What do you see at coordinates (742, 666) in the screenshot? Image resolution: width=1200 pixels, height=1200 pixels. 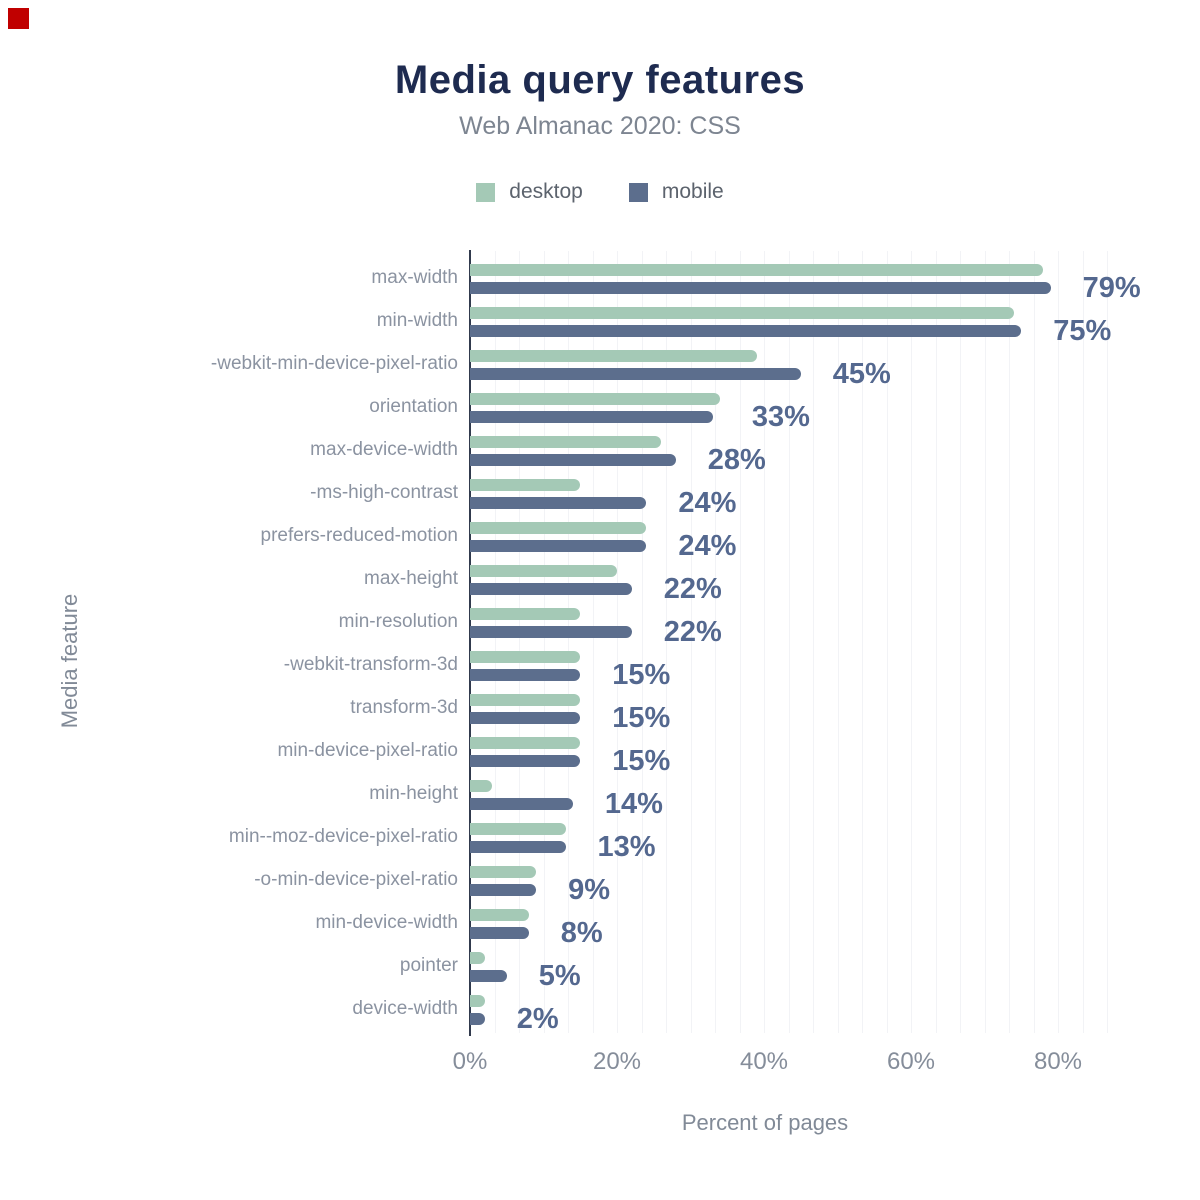 I see `bar-row: -webkit-transform-3d 15%` at bounding box center [742, 666].